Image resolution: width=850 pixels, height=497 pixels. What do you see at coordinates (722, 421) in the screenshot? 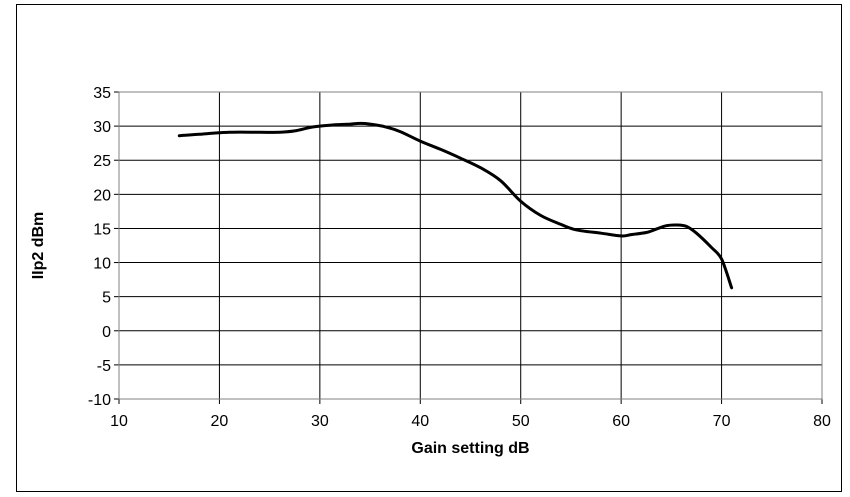
I see `x-tick-label: 70` at bounding box center [722, 421].